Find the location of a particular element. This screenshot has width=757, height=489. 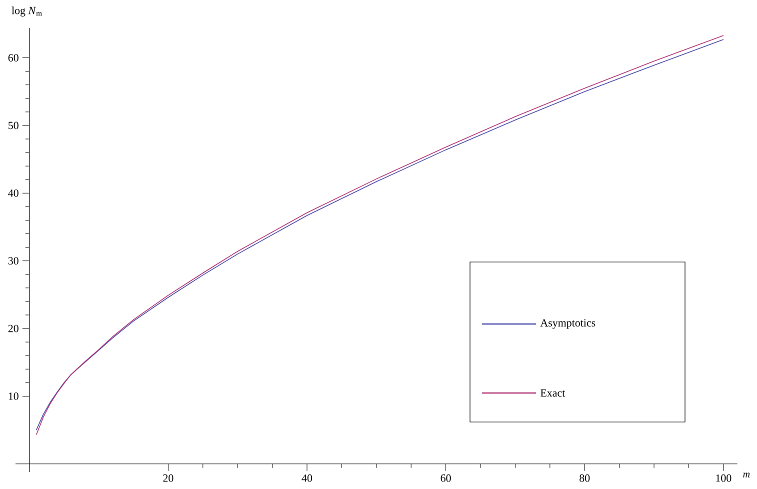

y-axis-title: log N$_{m}$ is located at coordinates (27, 11).